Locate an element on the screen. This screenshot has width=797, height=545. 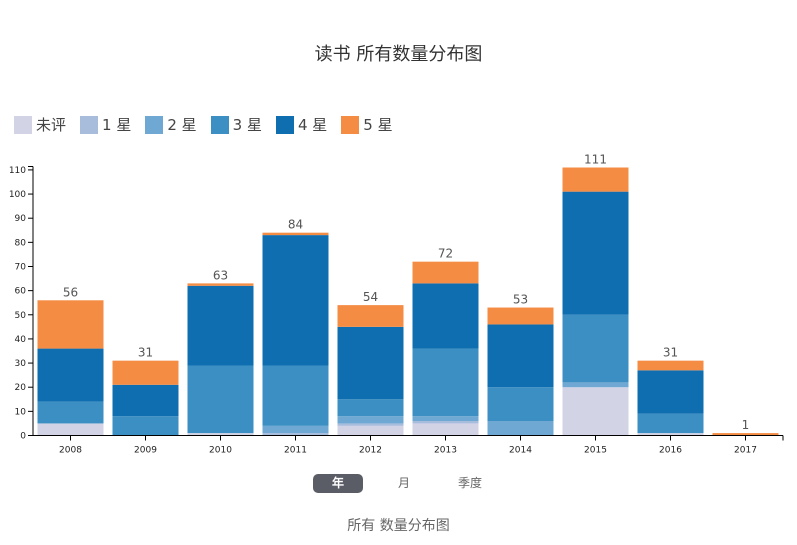
footer-caption: 所有 数量分布图 is located at coordinates (398, 526).